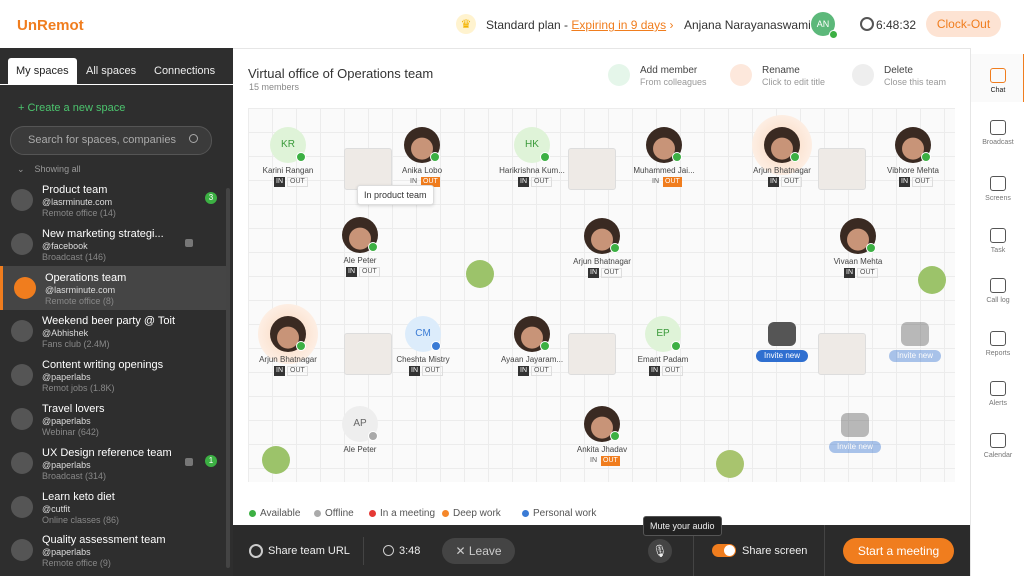 This screenshot has height=576, width=1024. What do you see at coordinates (79, 300) in the screenshot?
I see `space-sub: Remote office (8)` at bounding box center [79, 300].